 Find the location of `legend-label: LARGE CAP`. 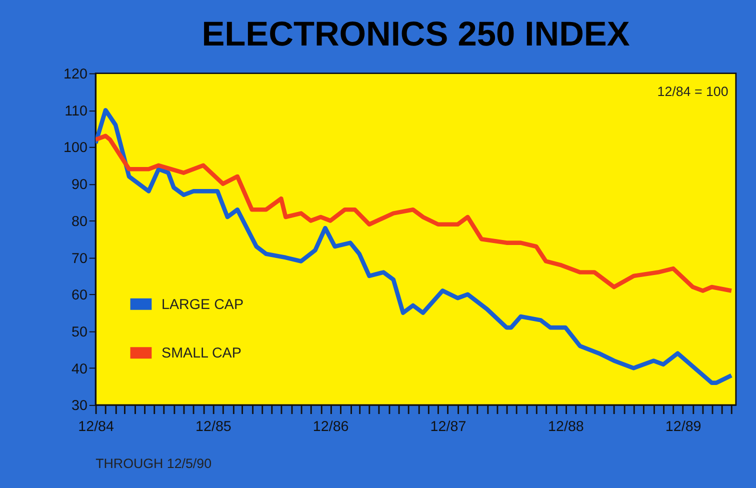

legend-label: LARGE CAP is located at coordinates (203, 304).